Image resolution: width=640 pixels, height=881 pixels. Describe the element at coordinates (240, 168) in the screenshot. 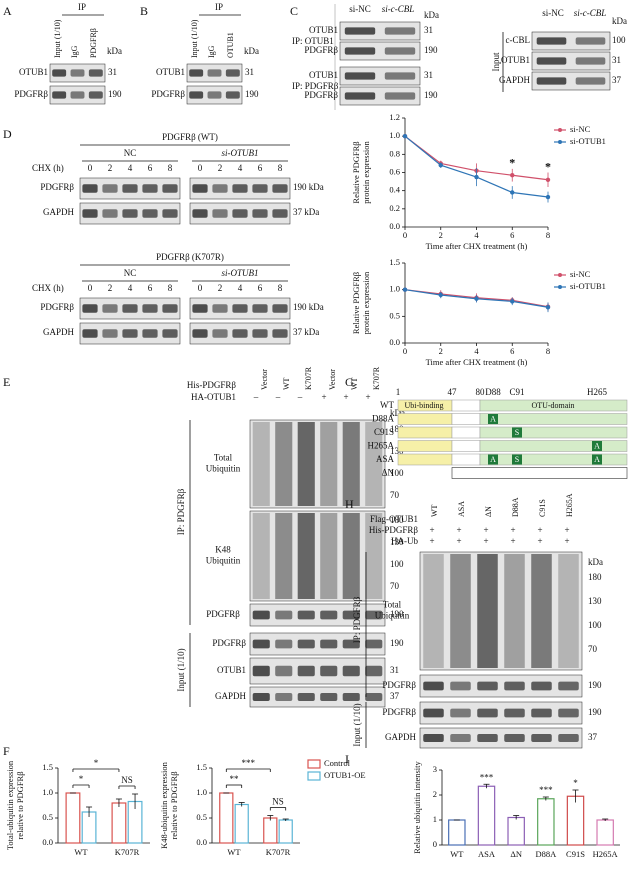

I see `time: 4` at that location.